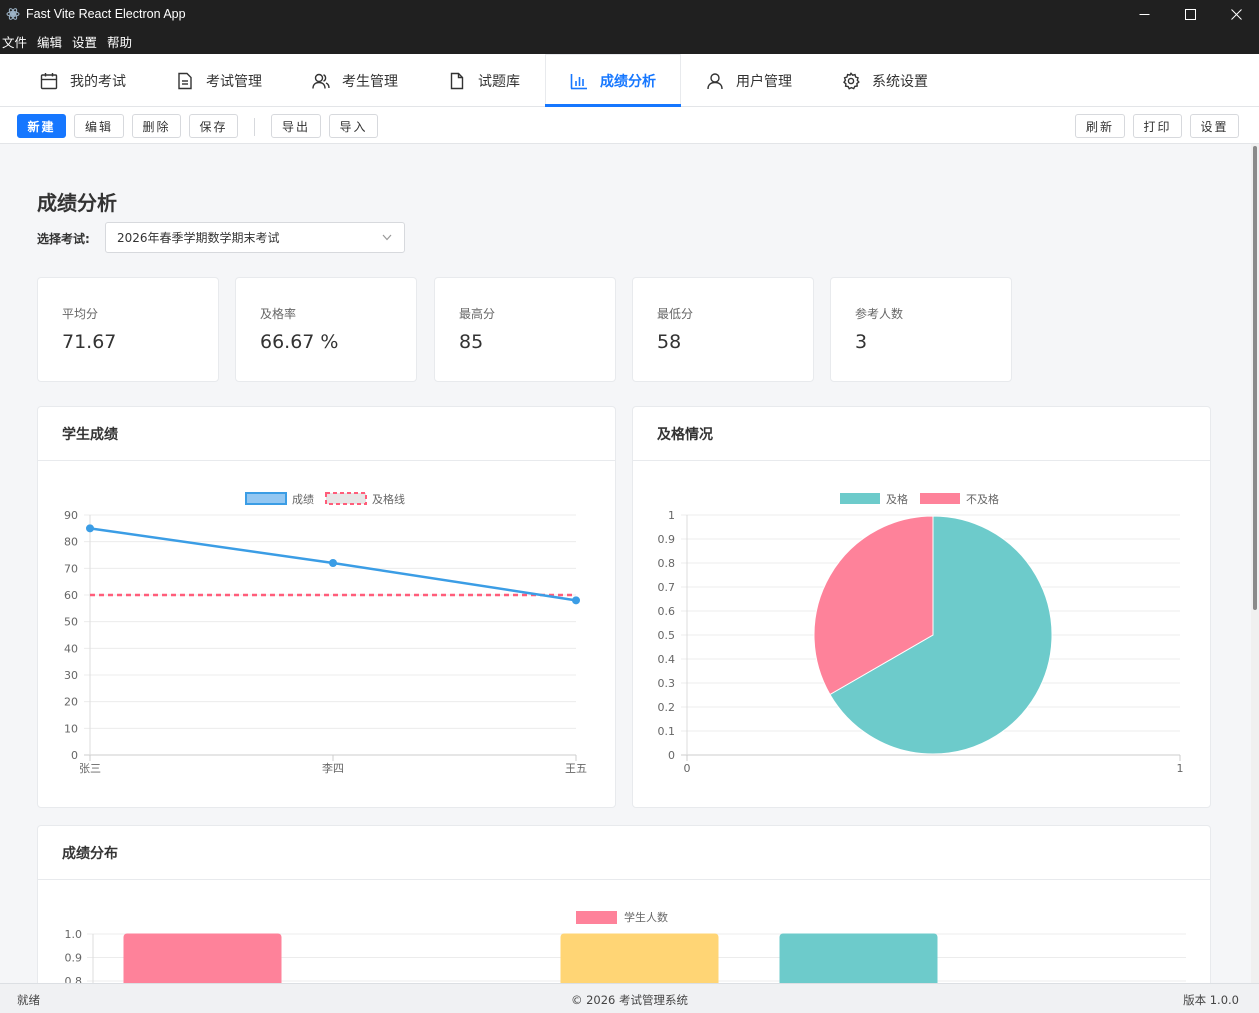 Image resolution: width=1259 pixels, height=1013 pixels. Describe the element at coordinates (156, 126) in the screenshot. I see `delete-button: 删除` at that location.